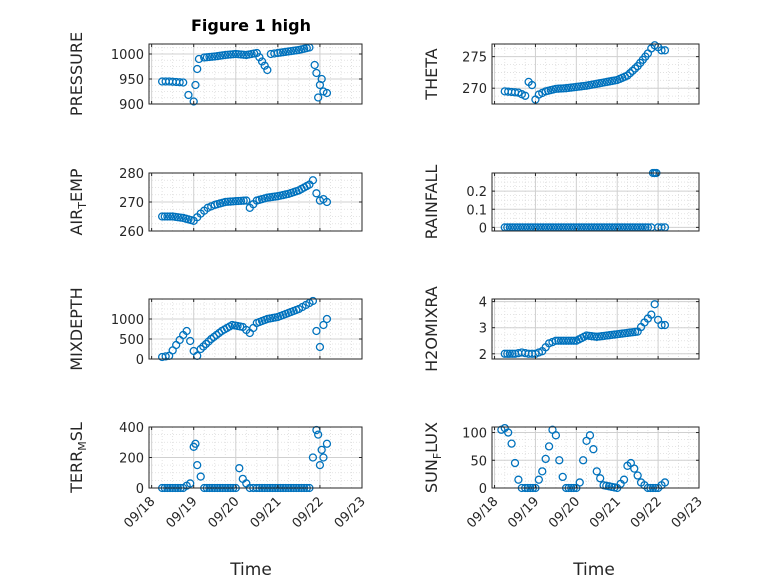  I want to click on y-tick-label: 4, so click(483, 303).